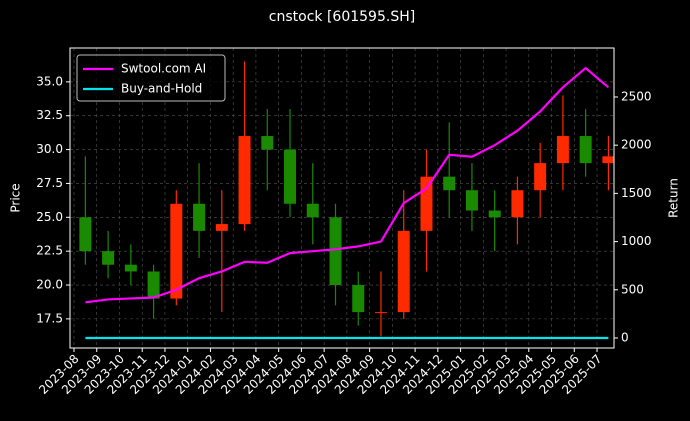 The height and width of the screenshot is (421, 690). Describe the element at coordinates (49, 115) in the screenshot. I see `y-tick-label: 32.5` at that location.